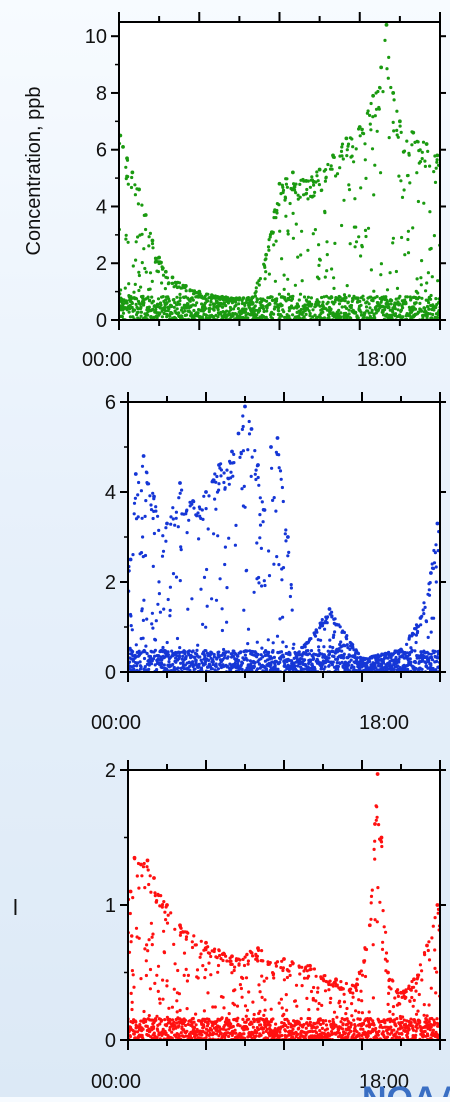  I want to click on y-tick-label: 8, so click(101, 94).